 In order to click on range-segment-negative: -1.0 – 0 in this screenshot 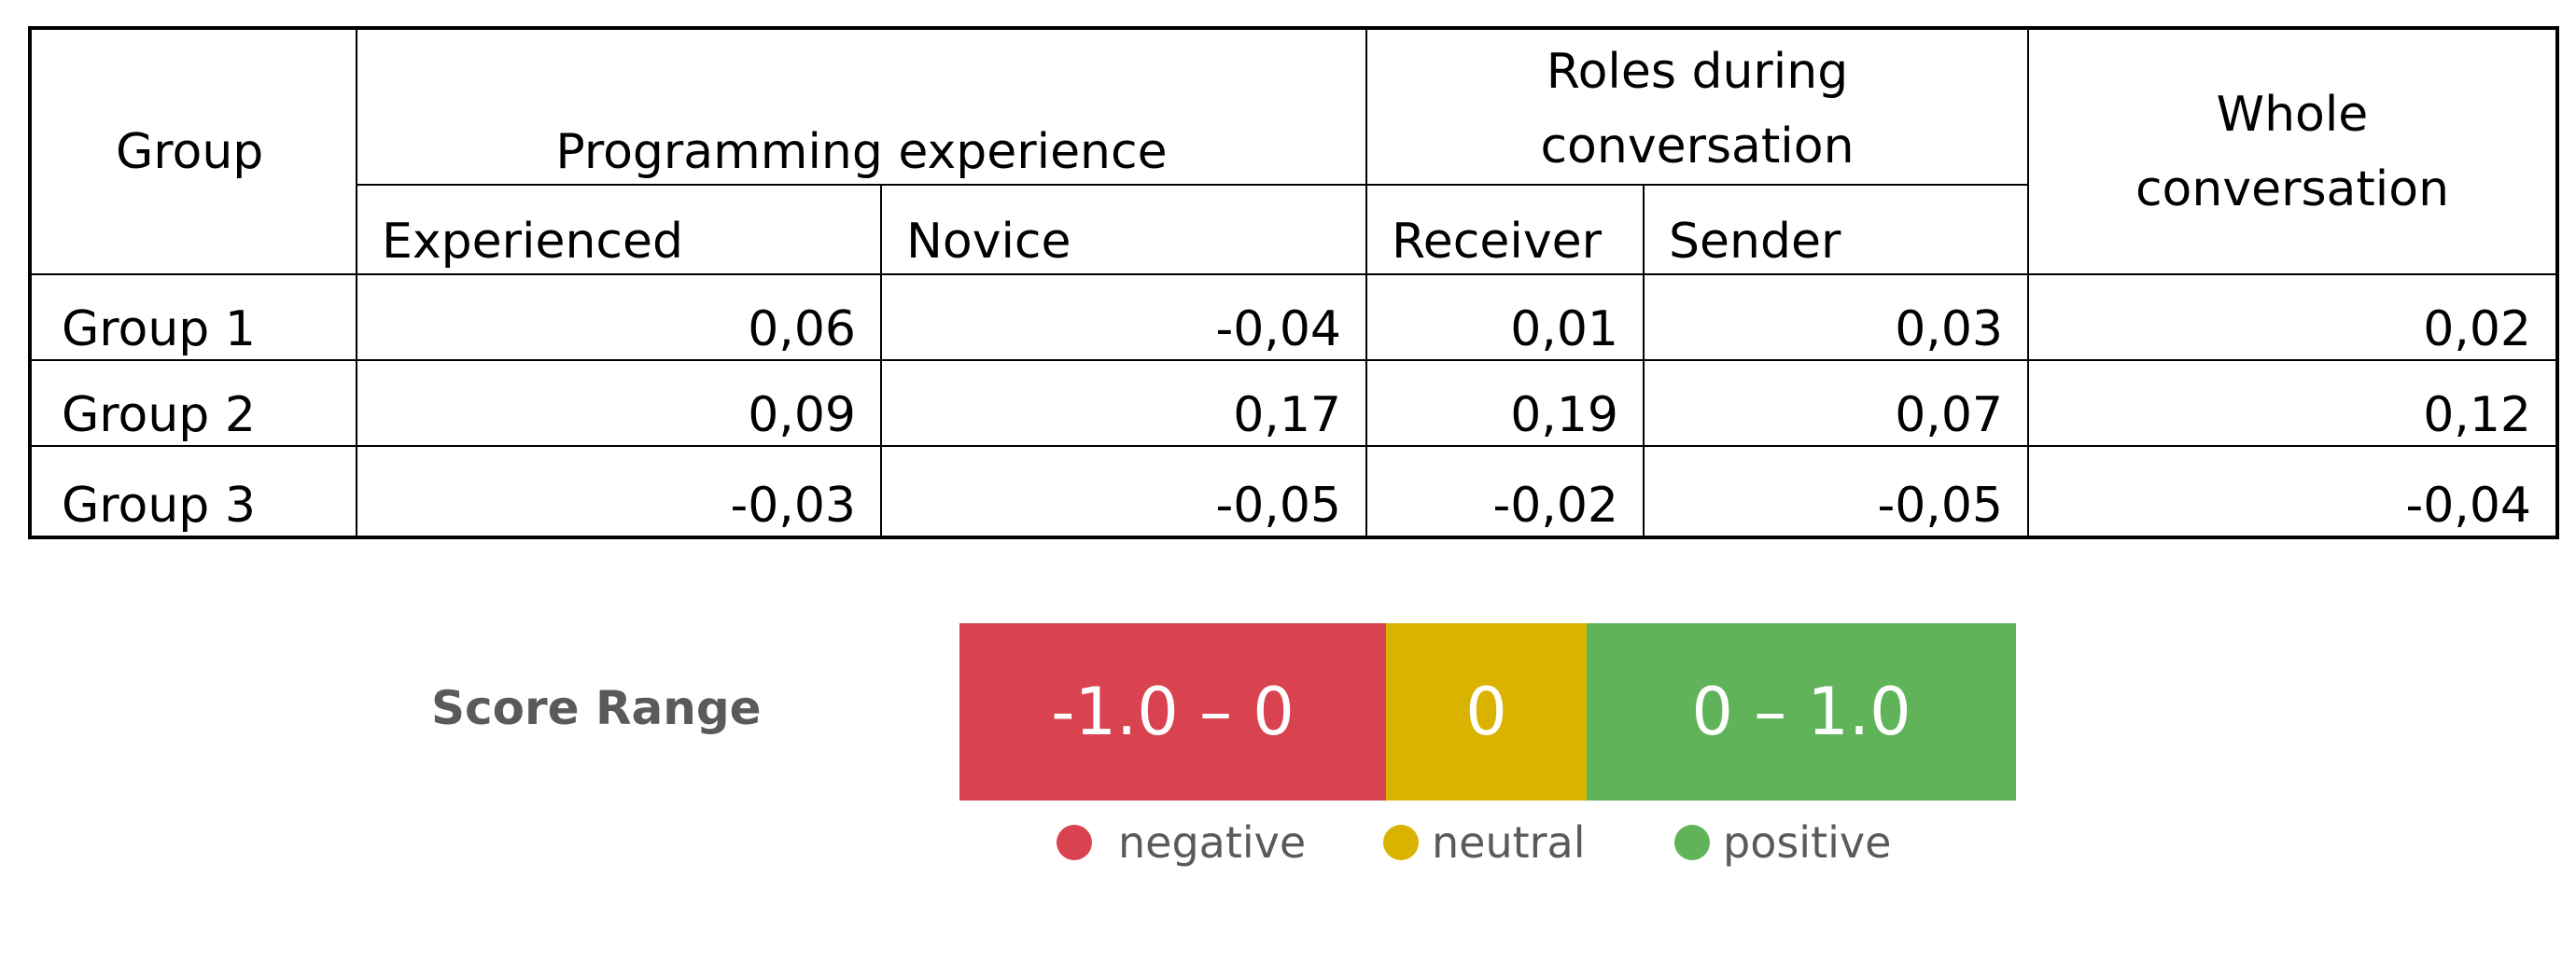, I will do `click(1172, 712)`.